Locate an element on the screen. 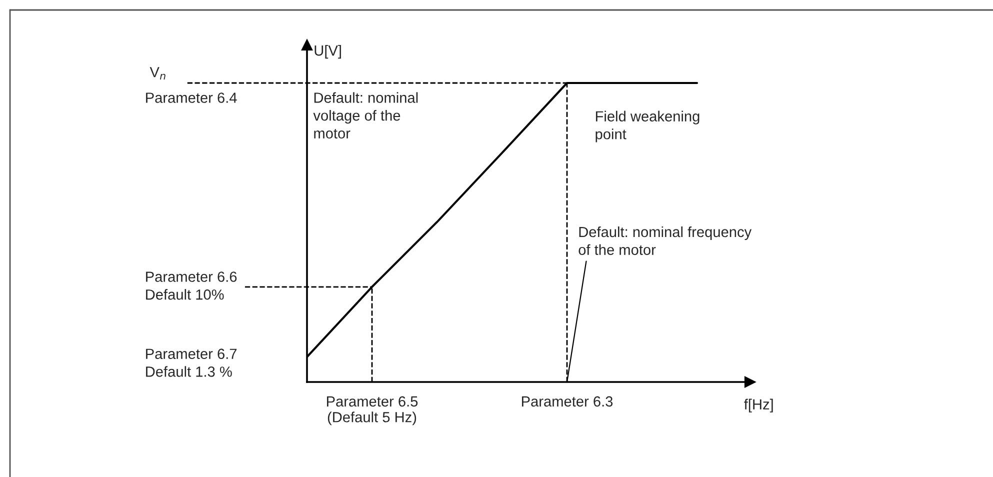  x-axis-title: f[Hz] is located at coordinates (758, 405).